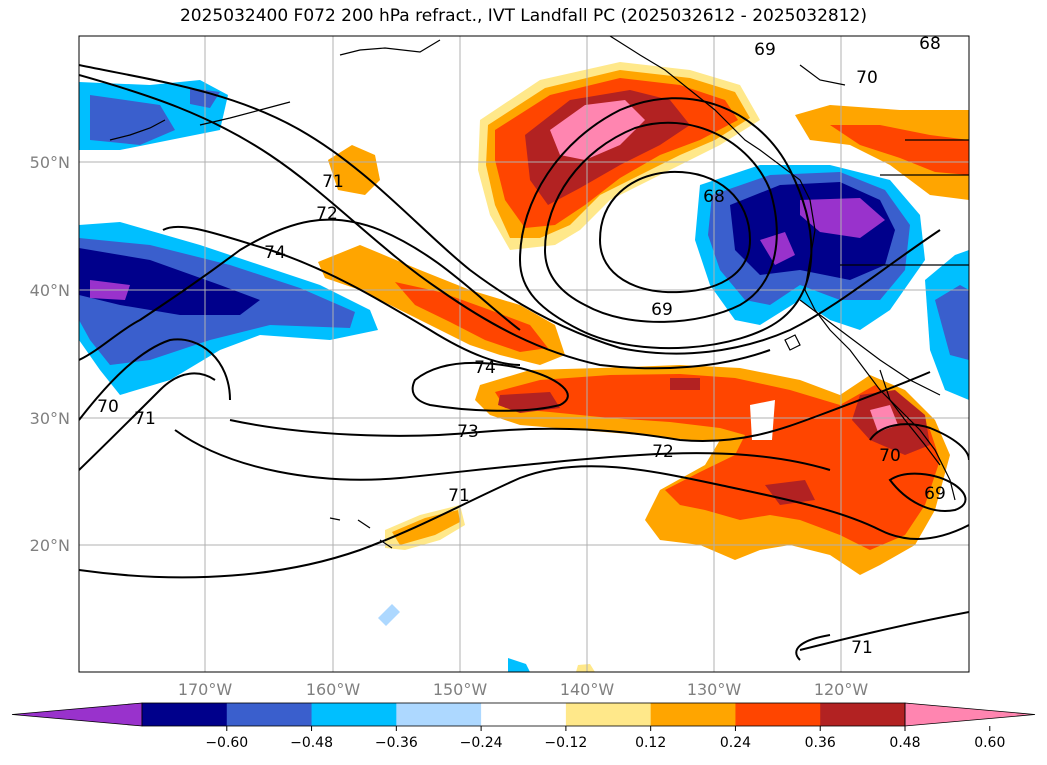 Image resolution: width=1047 pixels, height=765 pixels. Describe the element at coordinates (205, 689) in the screenshot. I see `lon-label: 170°W` at that location.